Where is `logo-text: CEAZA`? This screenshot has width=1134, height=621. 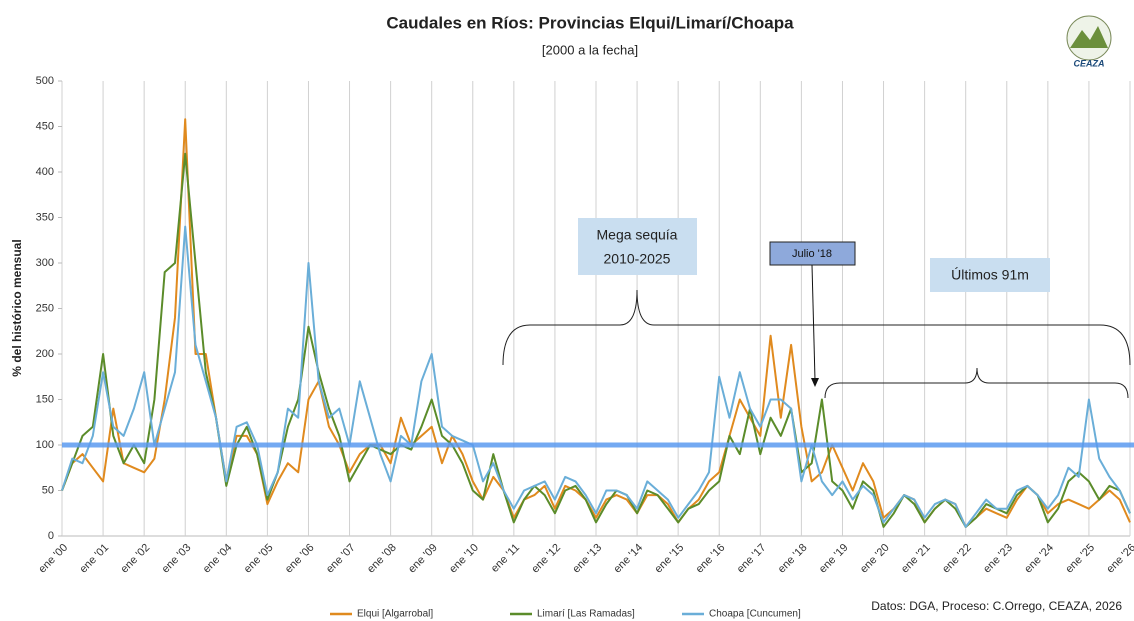
logo-text: CEAZA is located at coordinates (1089, 63).